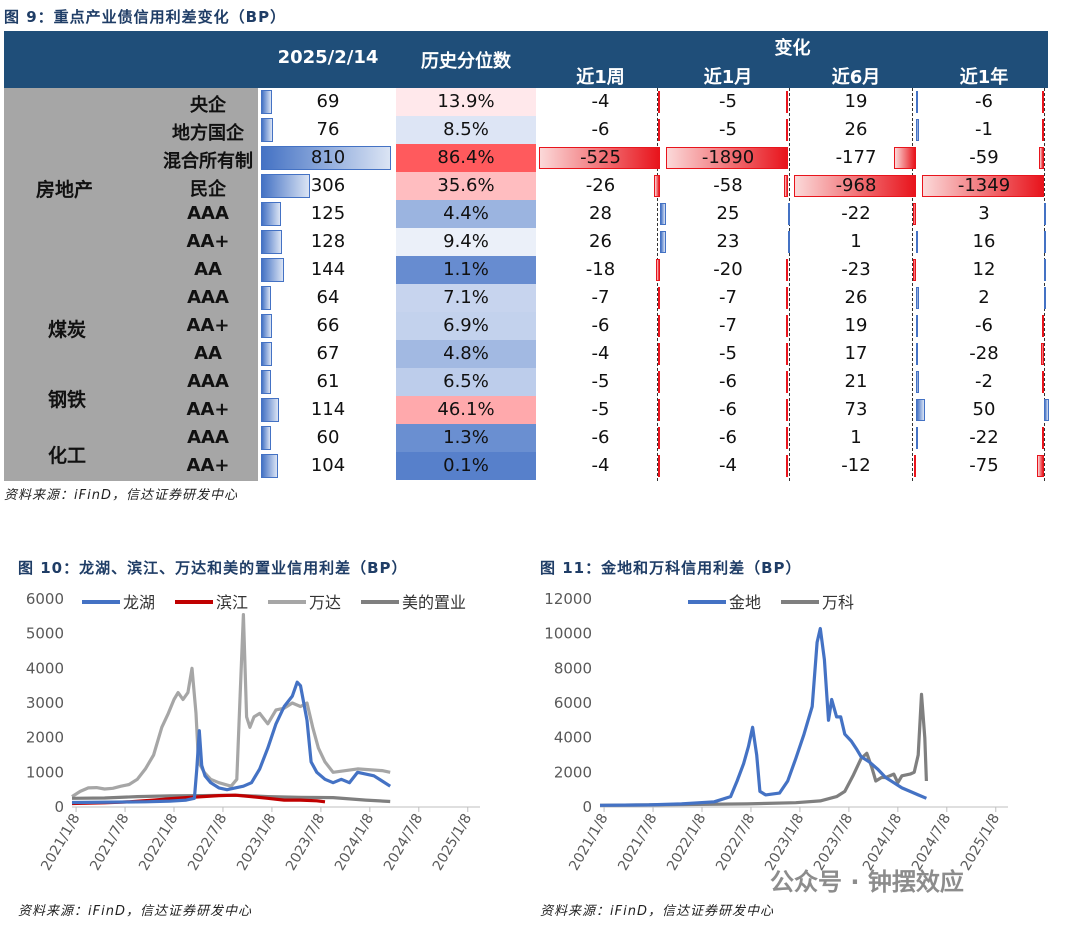 This screenshot has height=927, width=1080. What do you see at coordinates (984, 213) in the screenshot?
I see `cell-y1: 3` at bounding box center [984, 213].